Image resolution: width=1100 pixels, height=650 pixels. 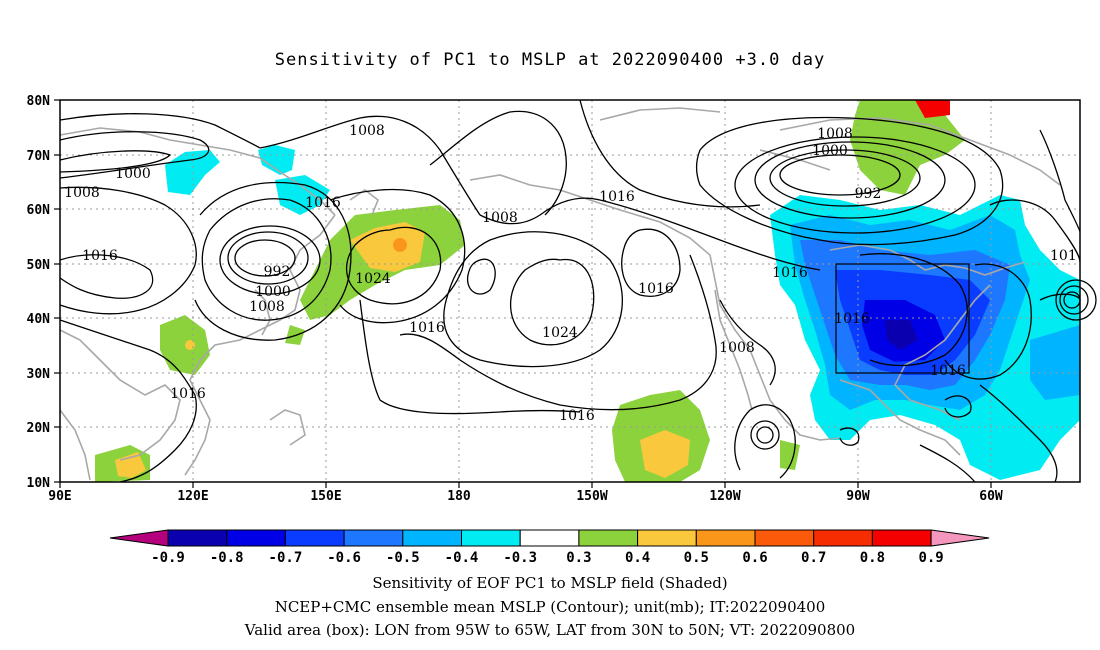 I want to click on lon-label: 180, so click(x=459, y=496).